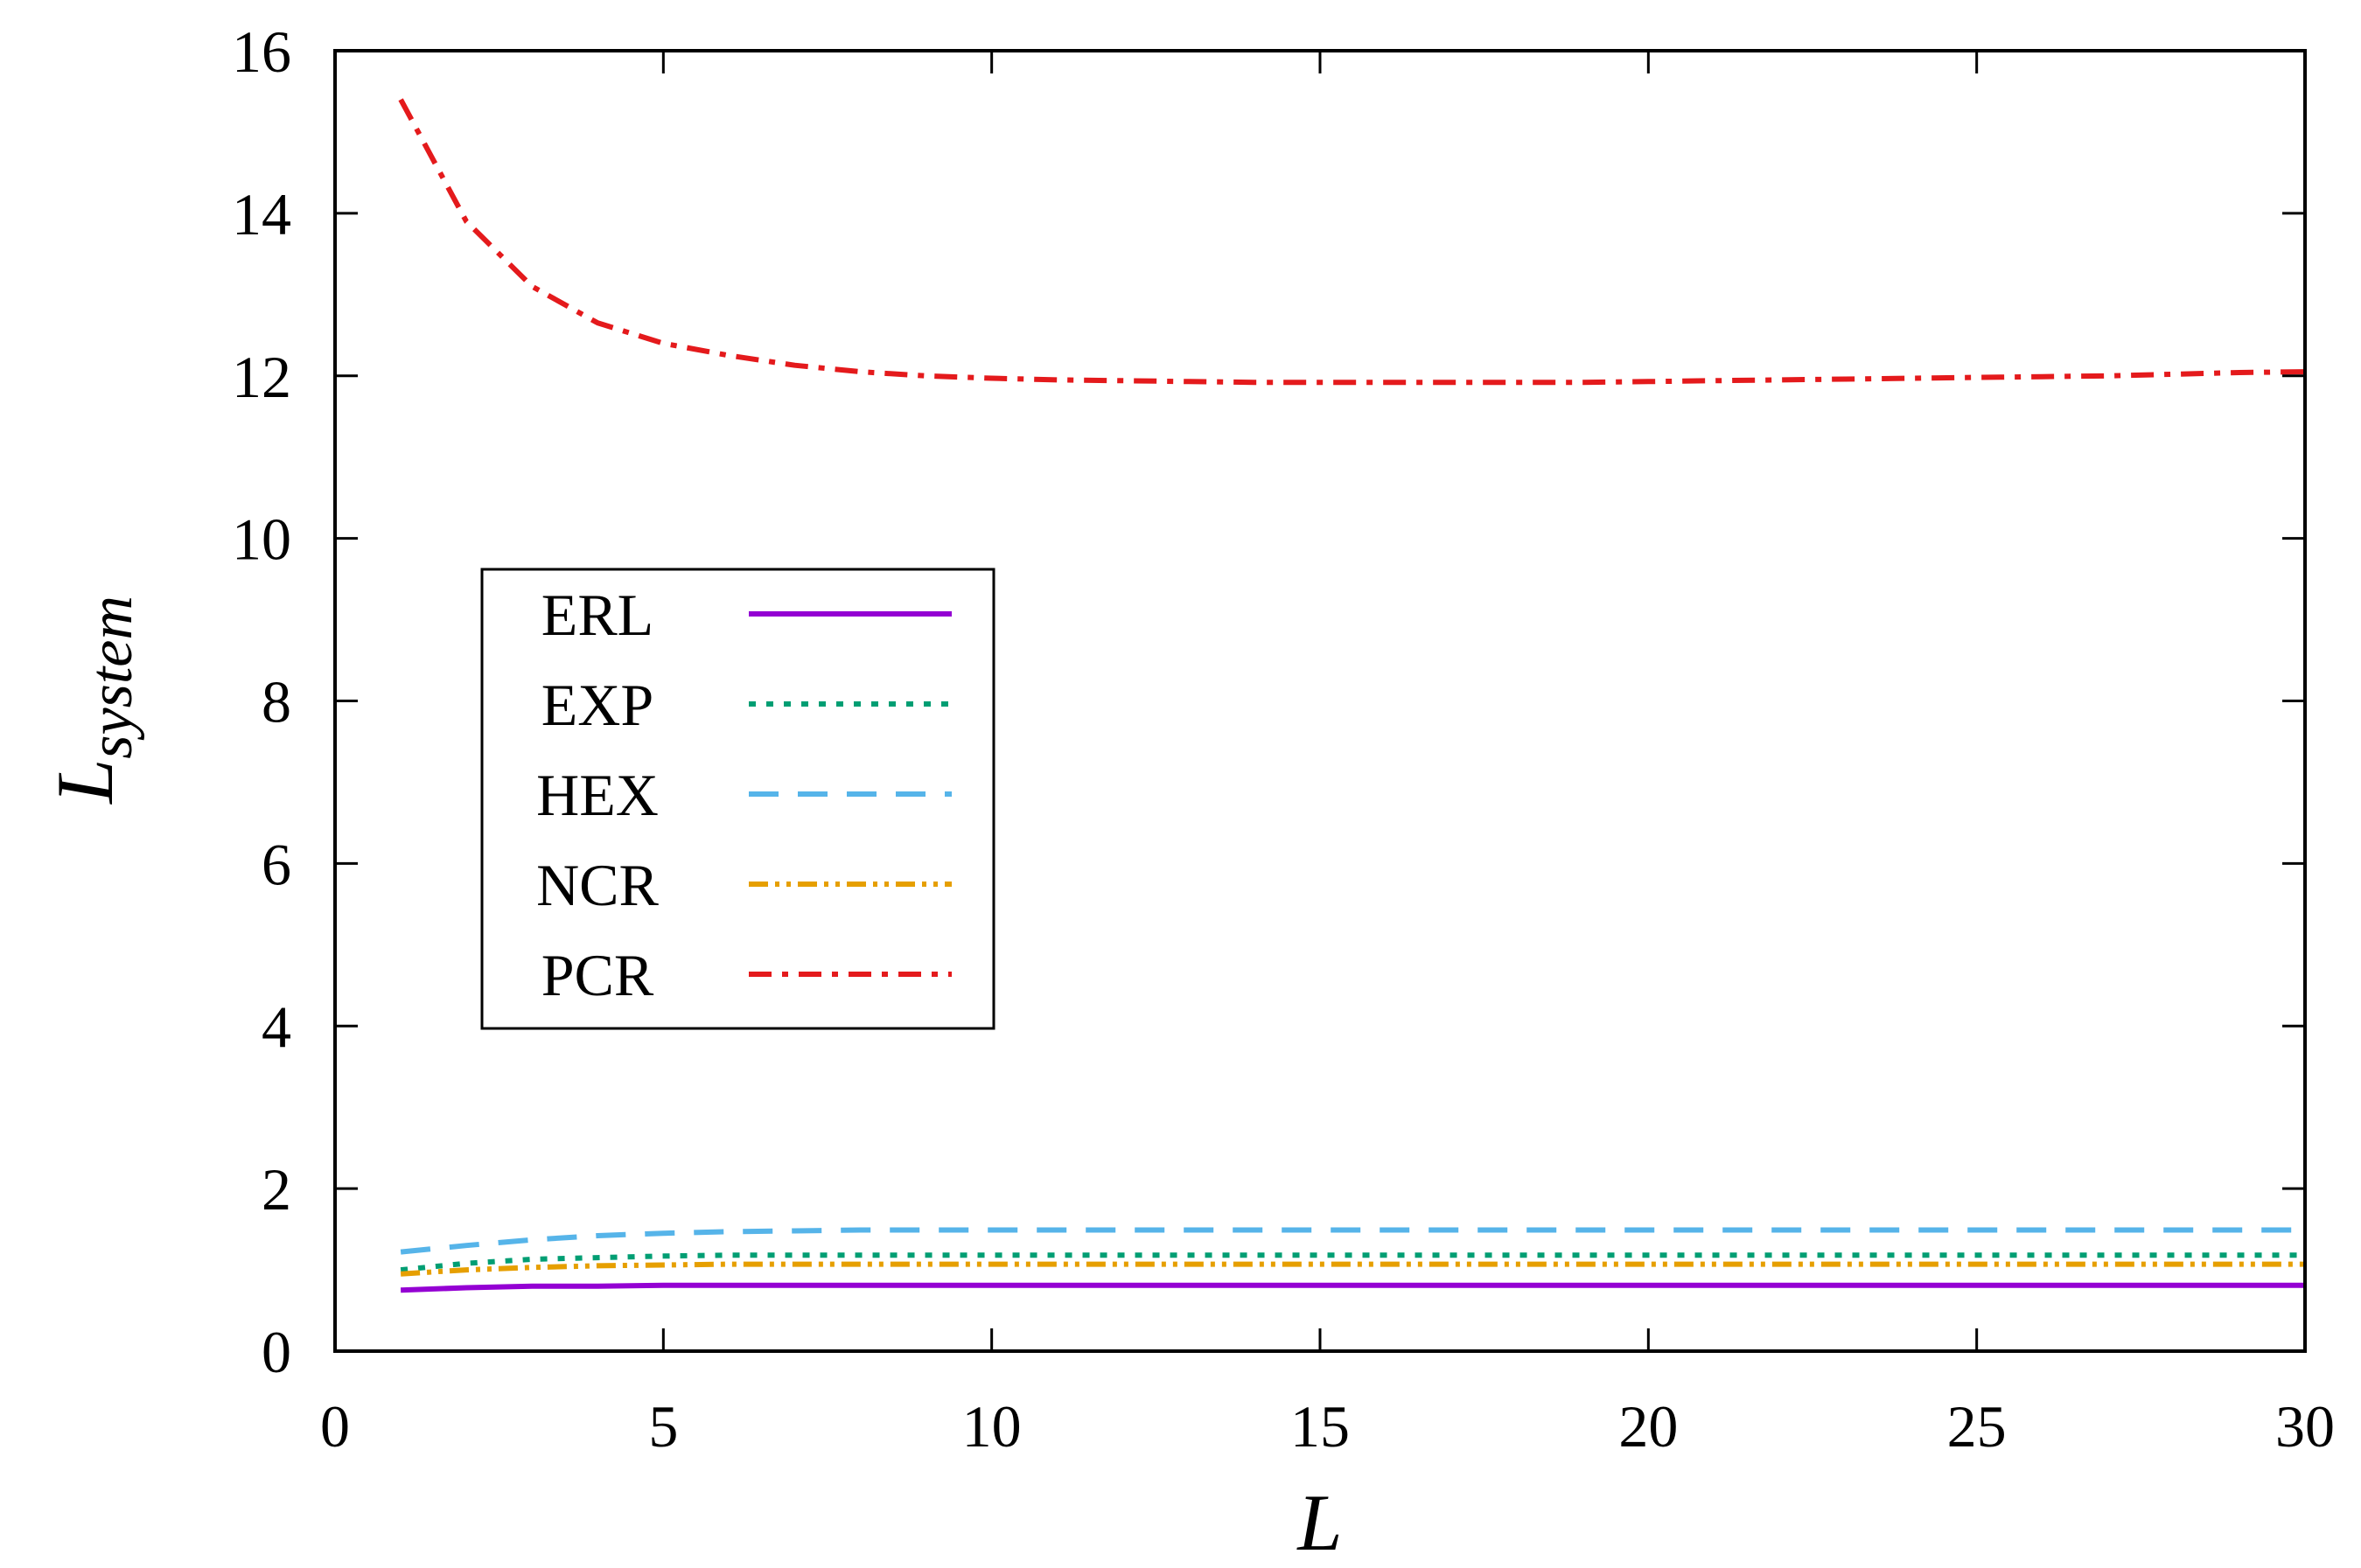 The height and width of the screenshot is (1568, 2361). Describe the element at coordinates (597, 705) in the screenshot. I see `legend-label-exp: EXP` at that location.